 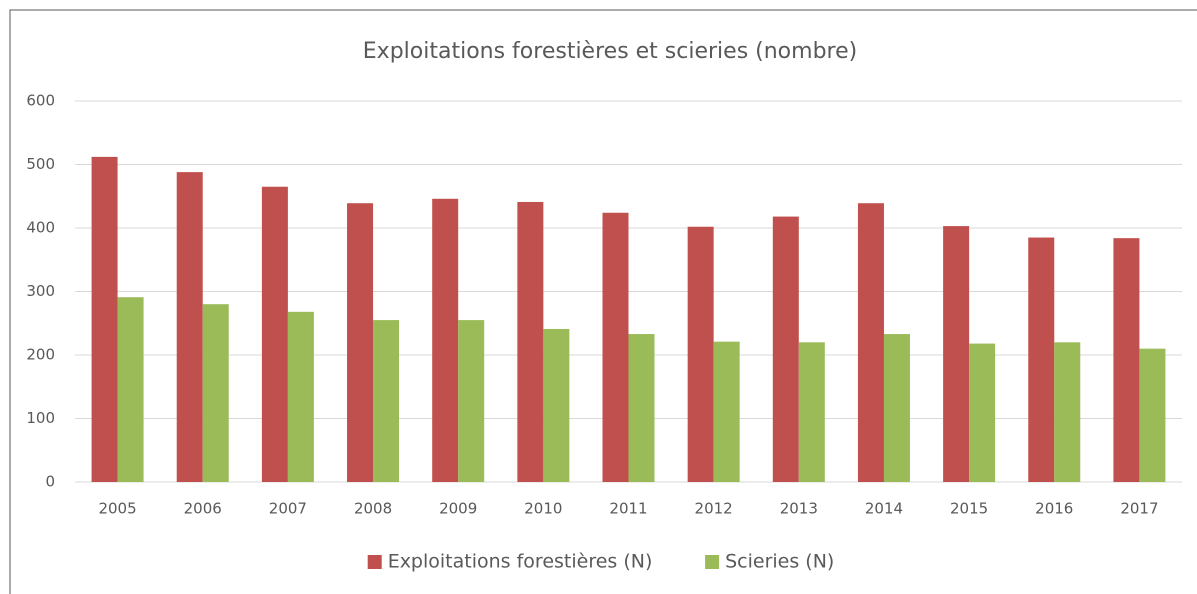 I want to click on y-tick-label: 100, so click(x=40, y=418).